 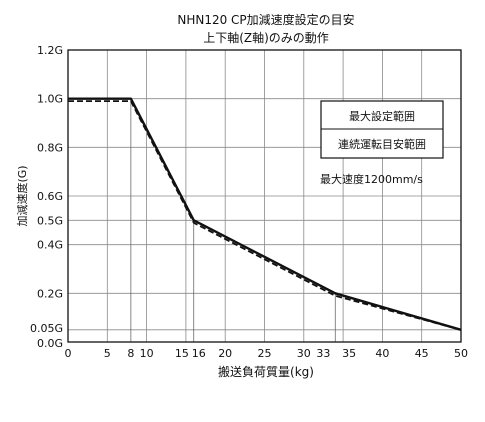 What do you see at coordinates (22, 195) in the screenshot?
I see `y-axis-label: 加減速度(G)` at bounding box center [22, 195].